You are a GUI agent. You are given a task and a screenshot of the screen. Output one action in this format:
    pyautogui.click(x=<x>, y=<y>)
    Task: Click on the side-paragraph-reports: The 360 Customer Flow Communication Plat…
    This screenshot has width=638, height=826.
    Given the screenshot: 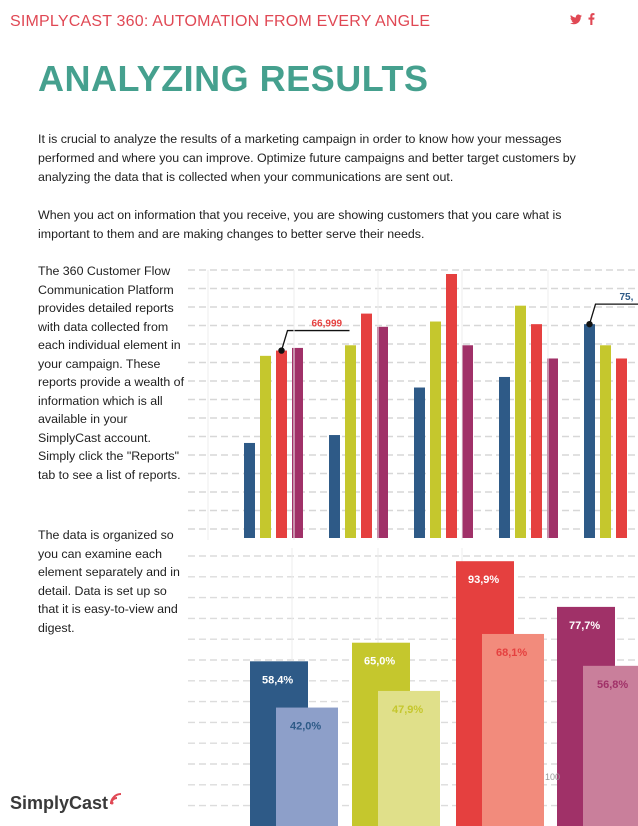 What is the action you would take?
    pyautogui.click(x=111, y=373)
    